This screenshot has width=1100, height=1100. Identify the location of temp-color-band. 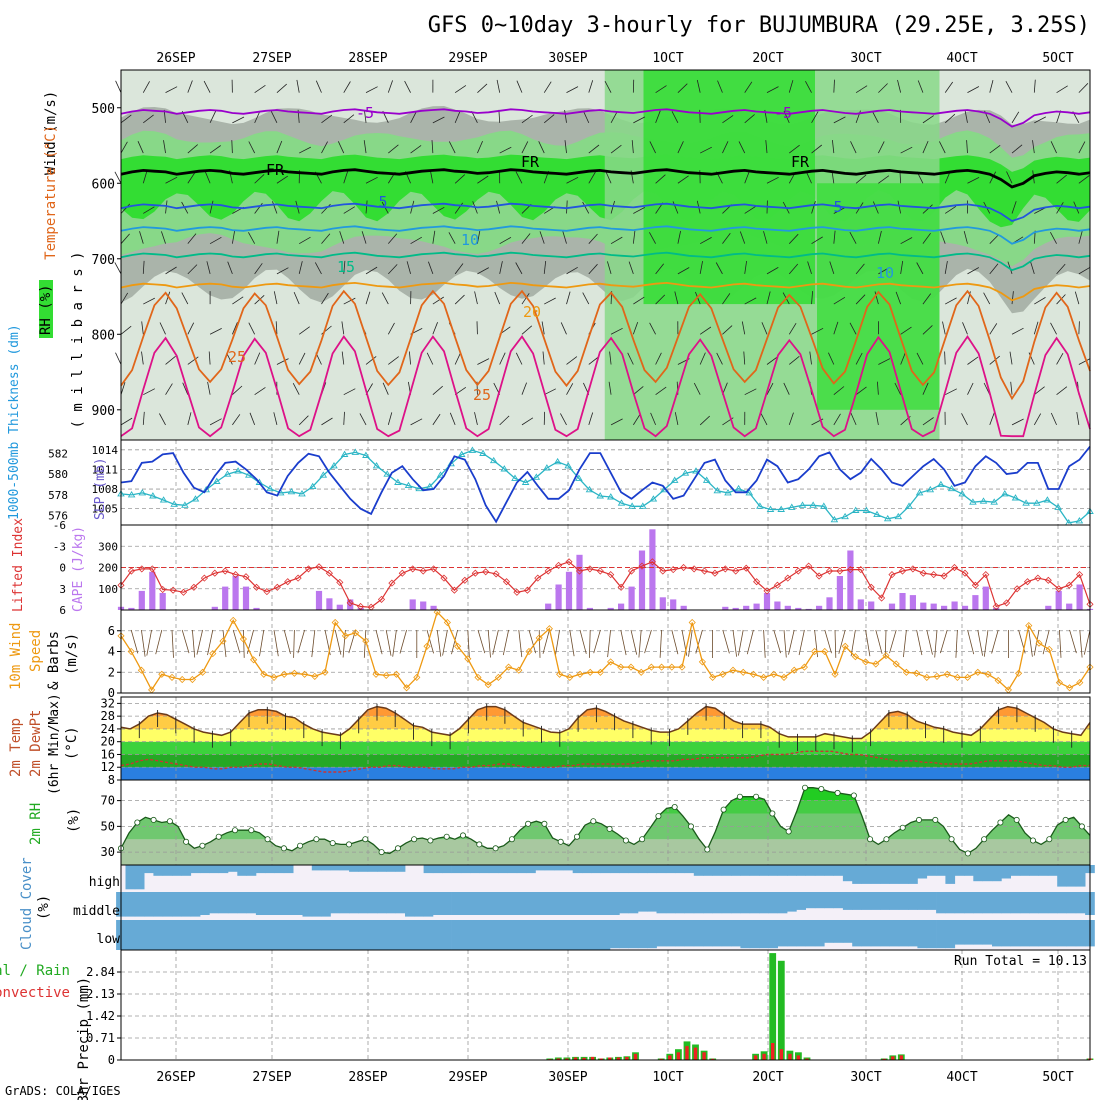
(605, 700).